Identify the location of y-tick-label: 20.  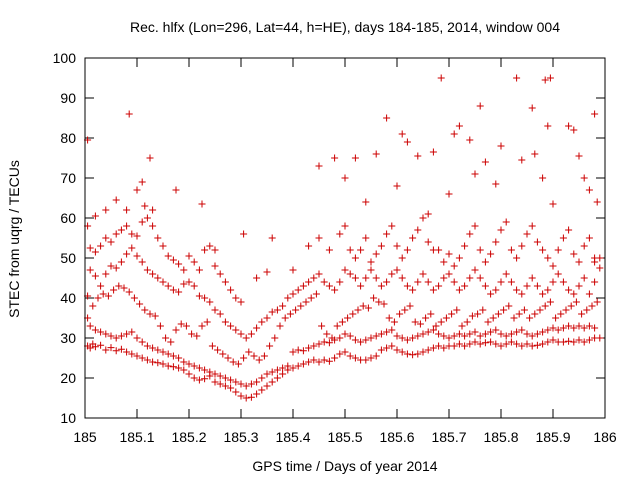
(68, 378).